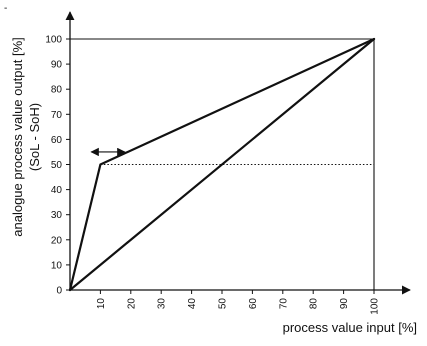 The image size is (427, 346). Describe the element at coordinates (283, 304) in the screenshot. I see `x-tick-label: 70` at that location.